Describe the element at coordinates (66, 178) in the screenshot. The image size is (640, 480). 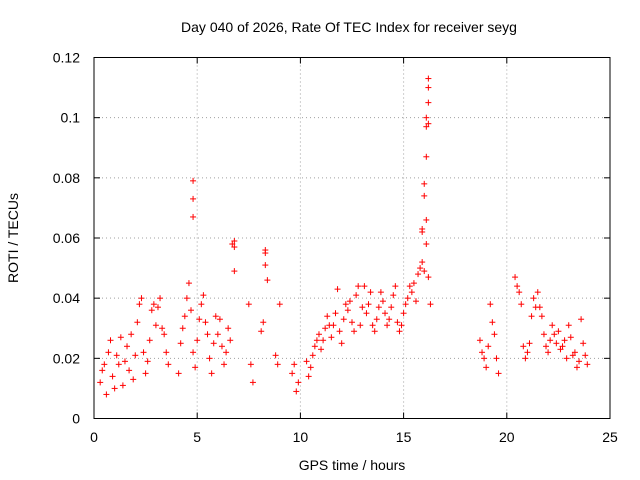
I see `y-tick-label: 0.08` at that location.